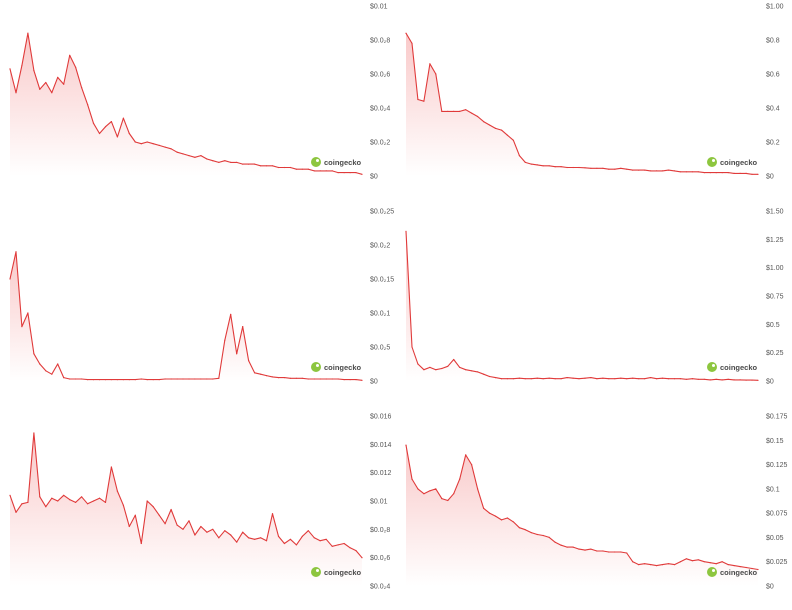 The height and width of the screenshot is (610, 792). I want to click on y-tick-label: $0.075, so click(777, 514).